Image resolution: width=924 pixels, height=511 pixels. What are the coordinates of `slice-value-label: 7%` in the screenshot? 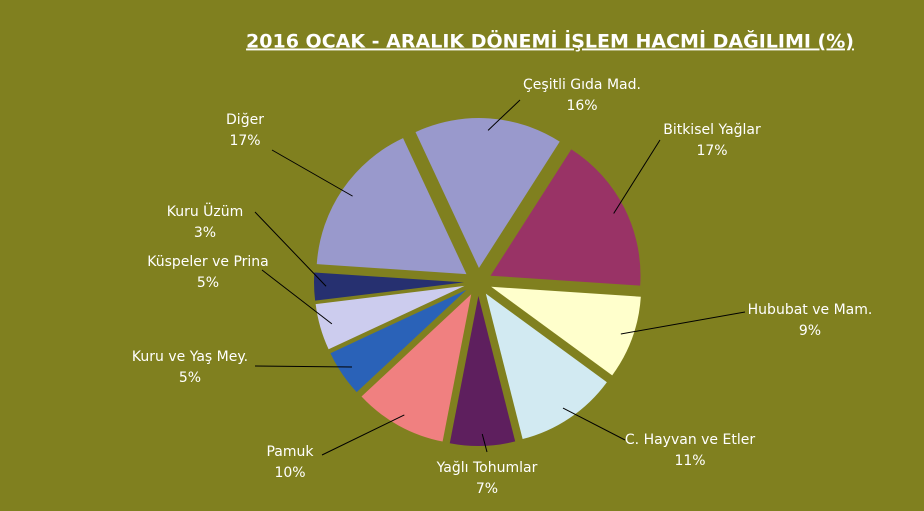 It's located at (487, 489).